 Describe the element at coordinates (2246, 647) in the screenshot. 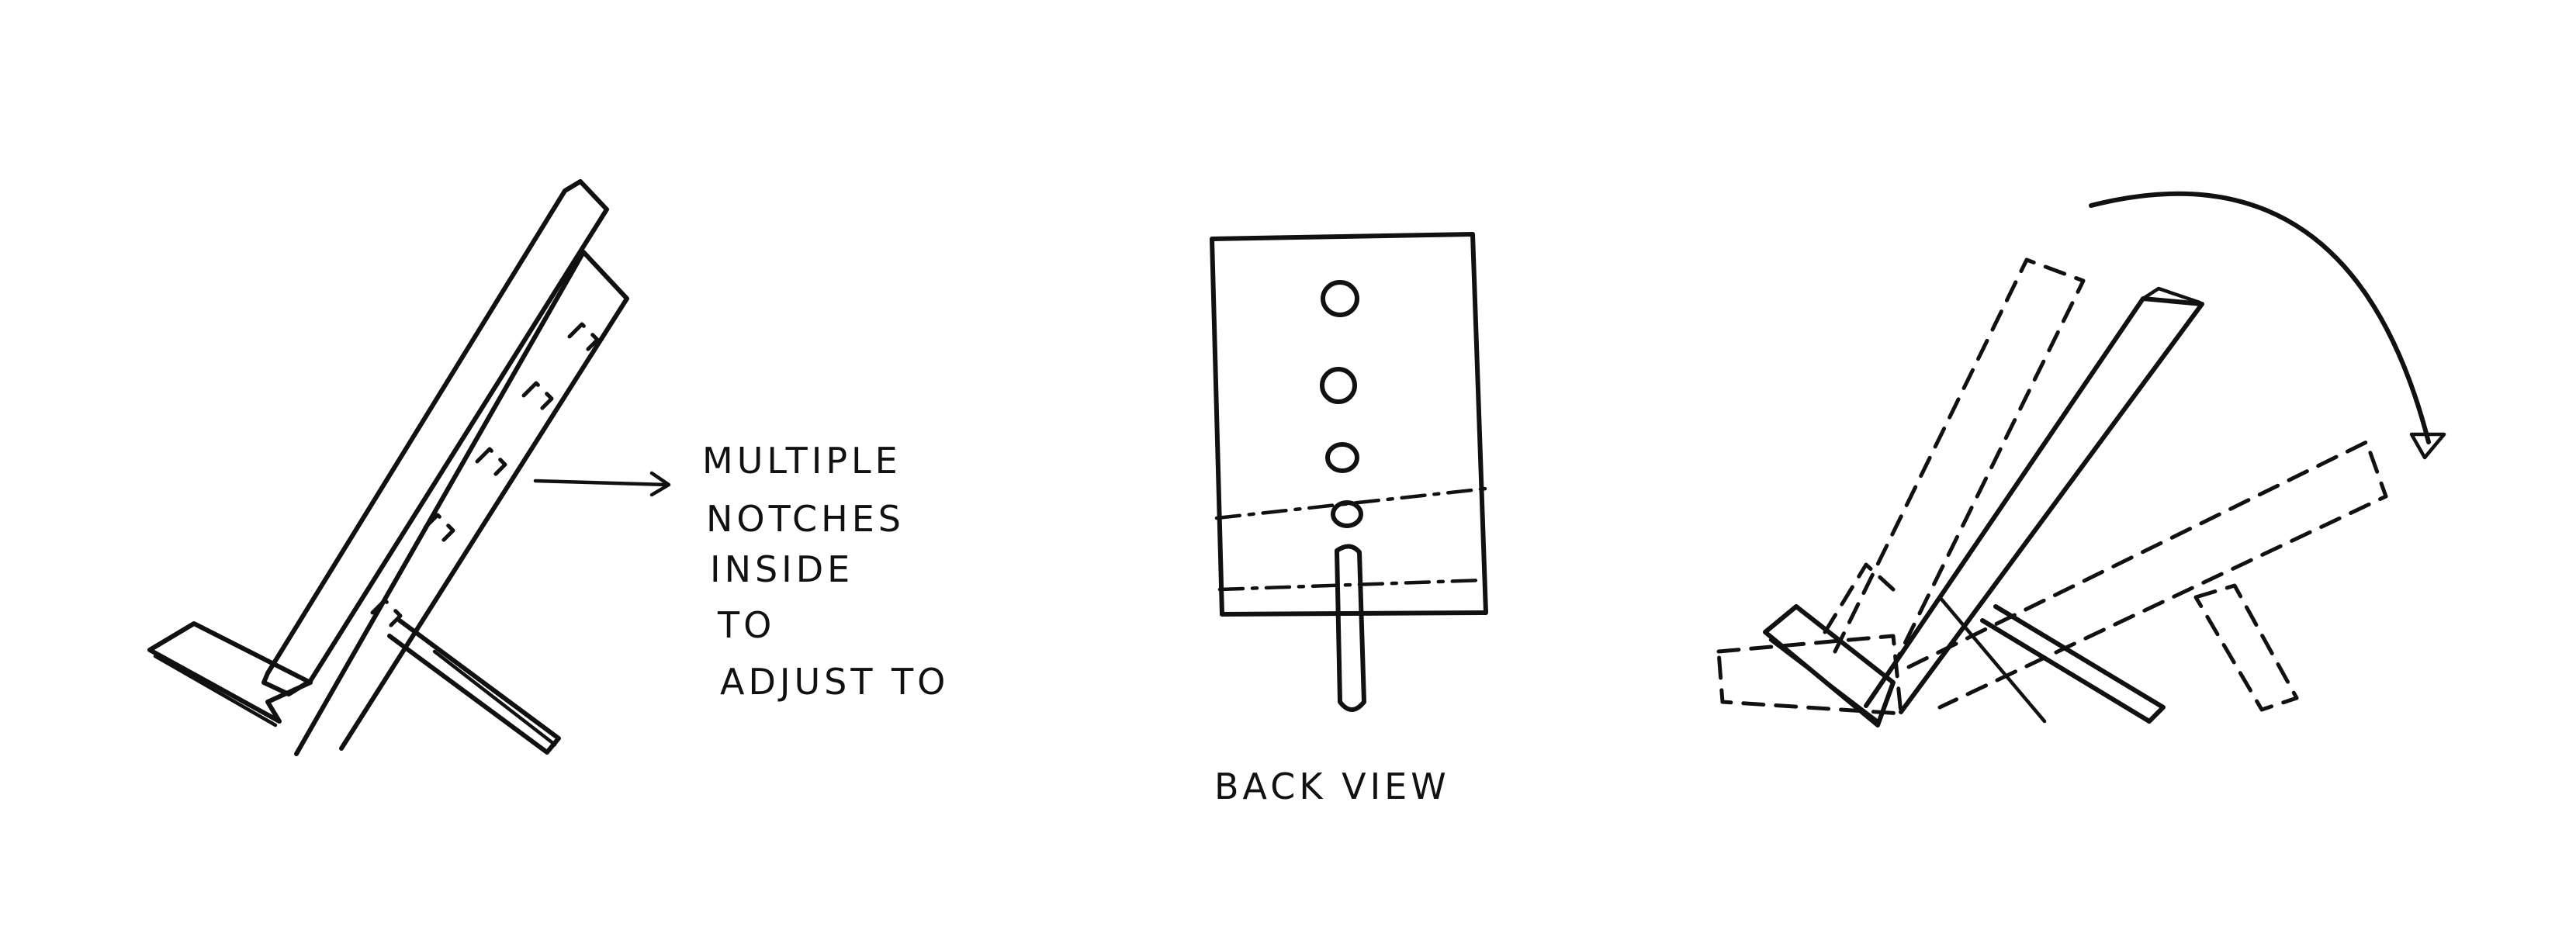

I see `reclined-leg-outline` at that location.